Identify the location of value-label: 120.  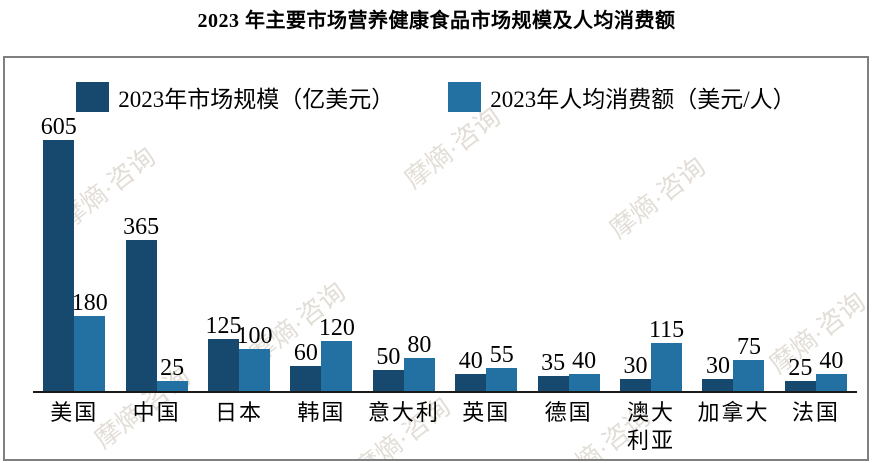
(336, 327).